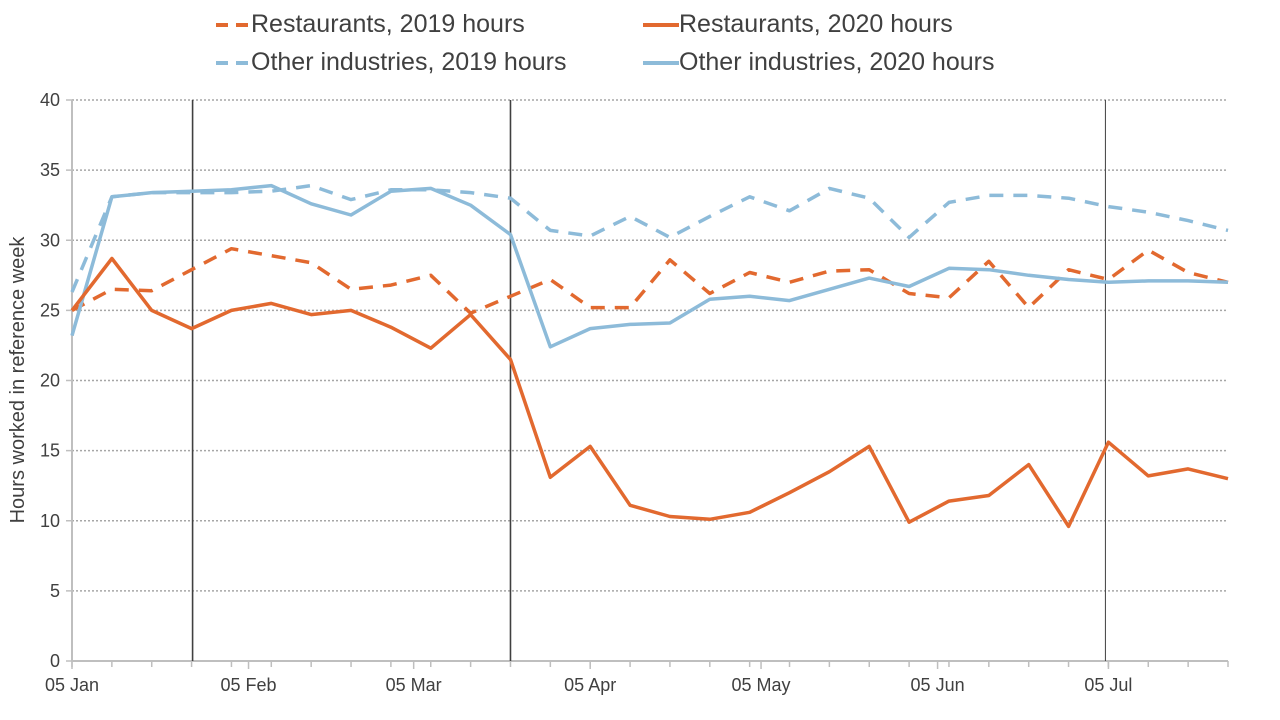  What do you see at coordinates (50, 521) in the screenshot?
I see `y-tick-label: 10` at bounding box center [50, 521].